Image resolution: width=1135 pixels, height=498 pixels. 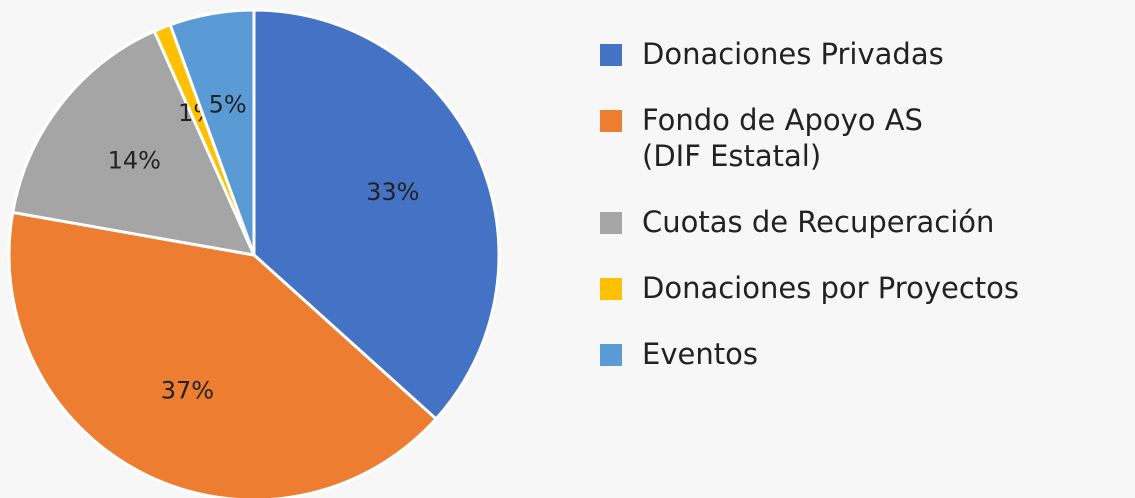 I want to click on legend-label: Donaciones Privadas, so click(x=793, y=54).